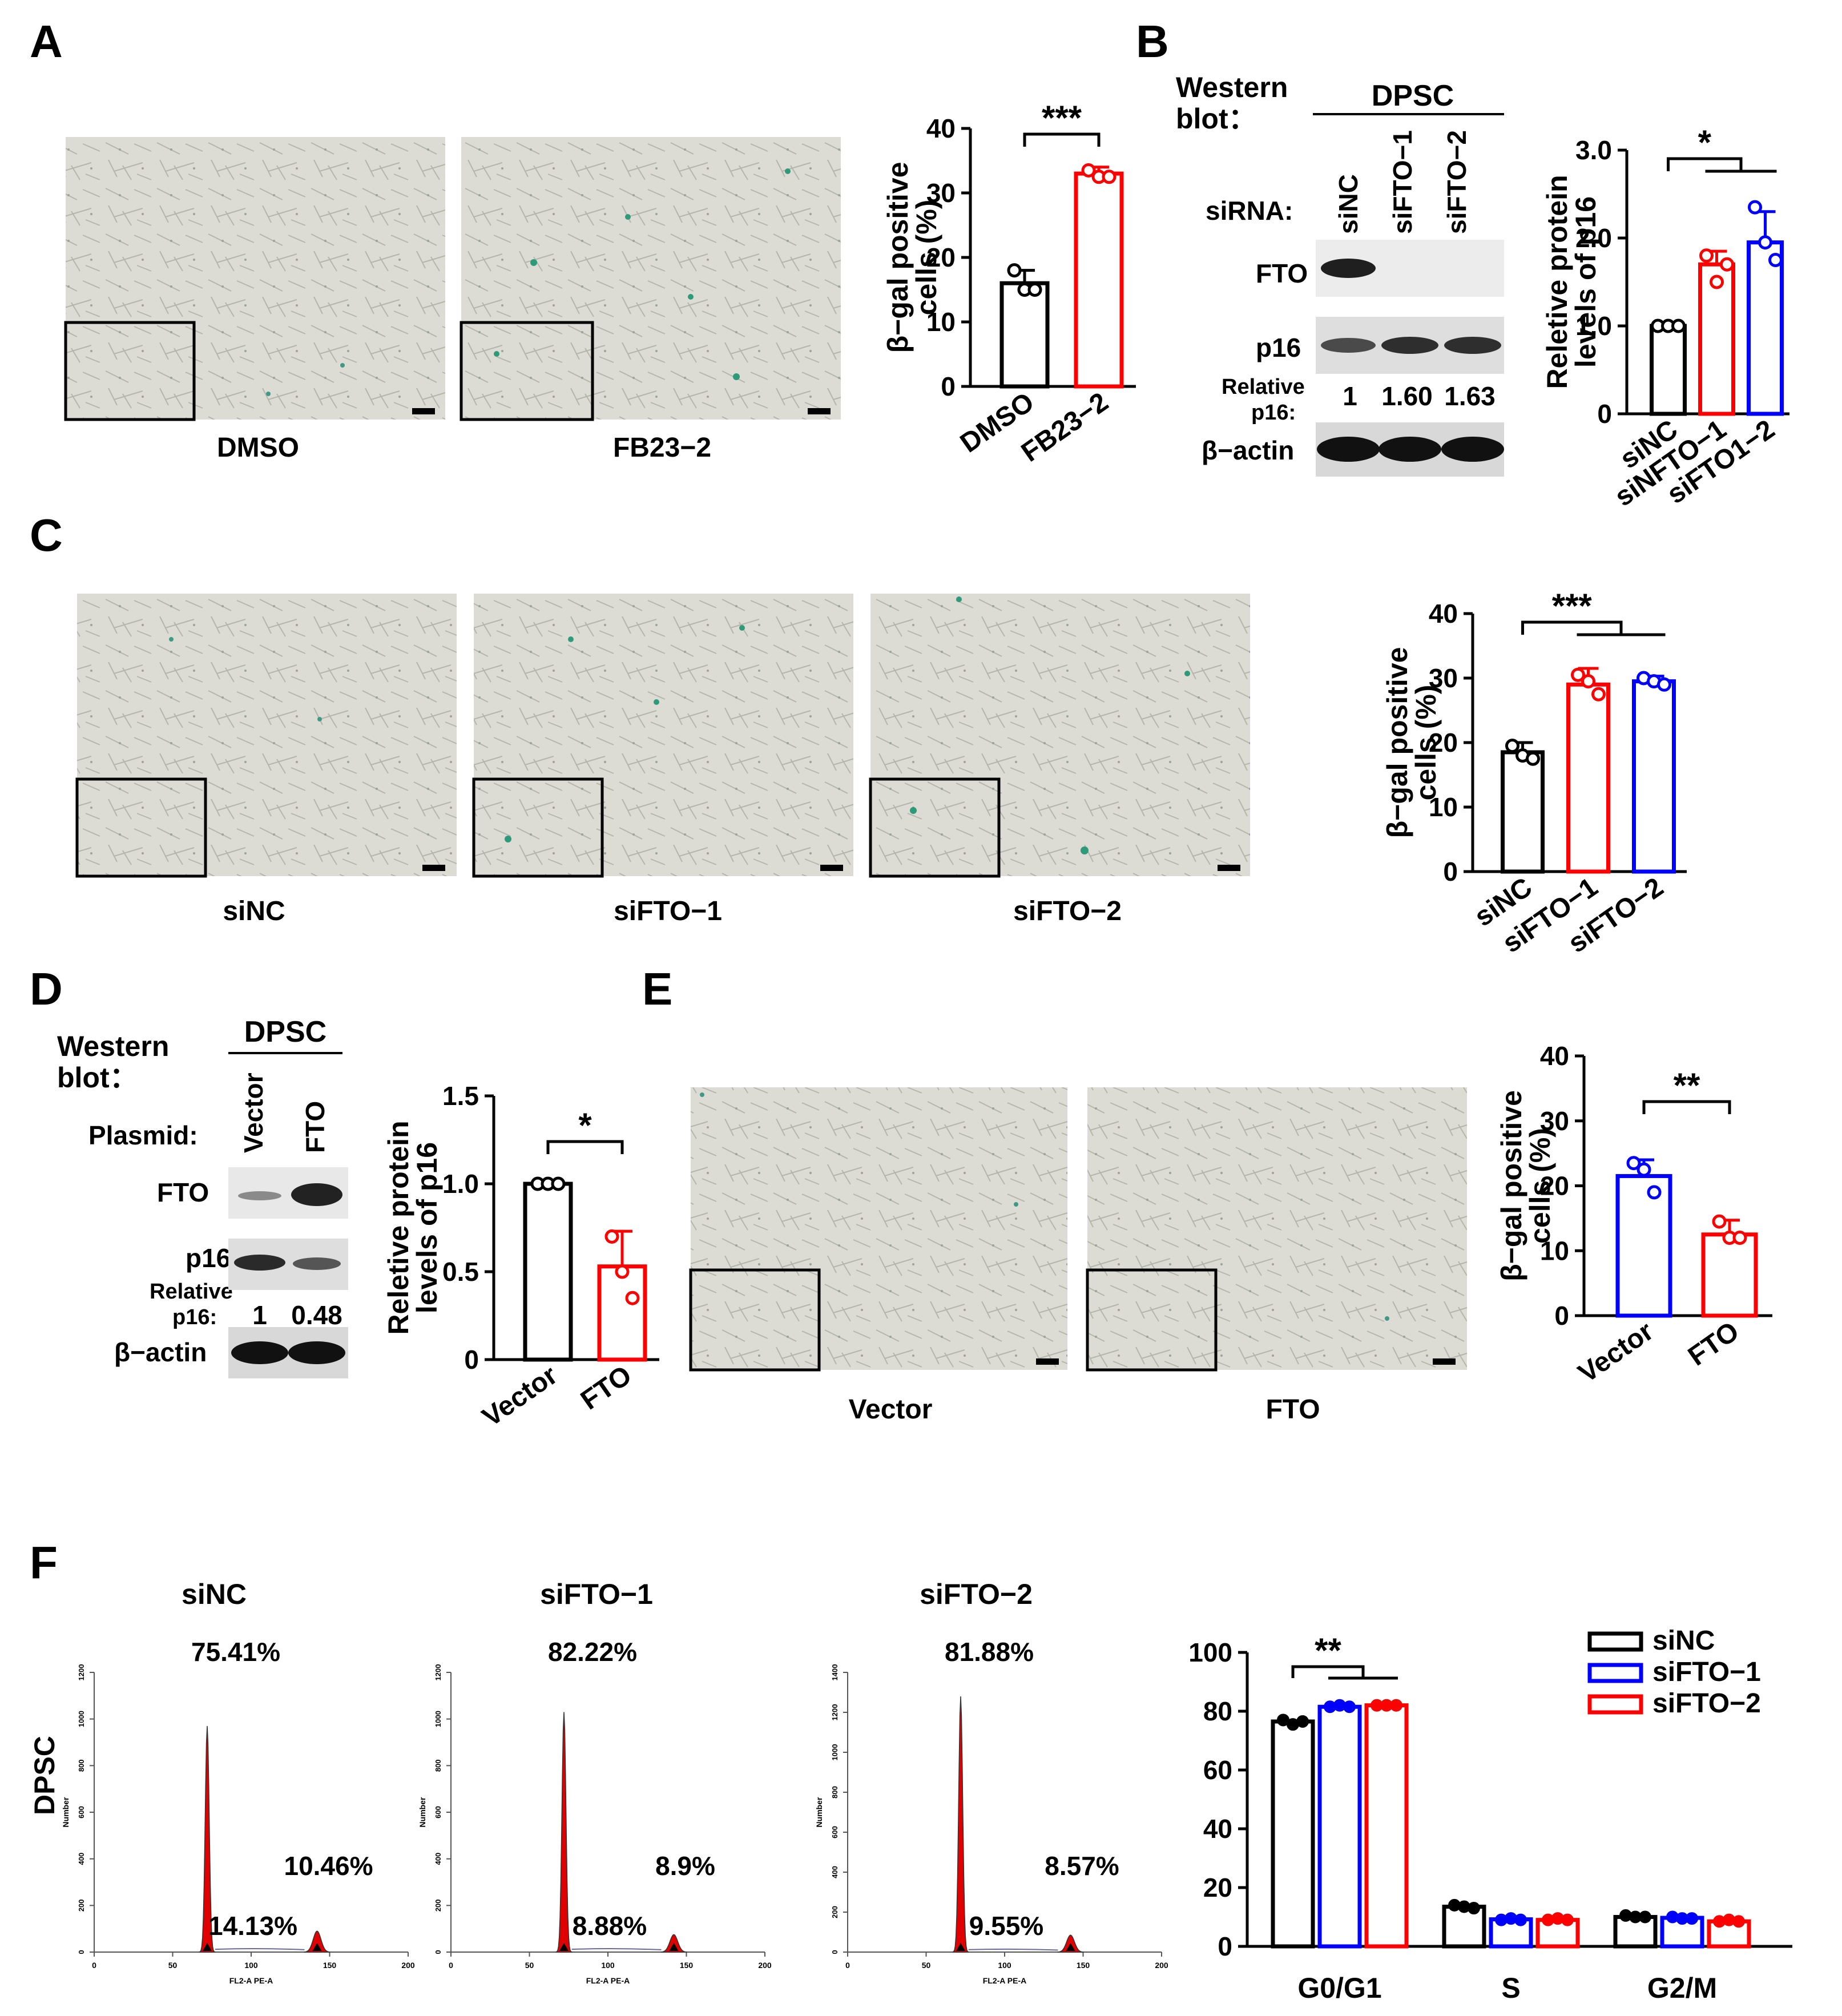 The height and width of the screenshot is (2016, 1842). Describe the element at coordinates (1687, 1085) in the screenshot. I see `significance-label: **` at that location.